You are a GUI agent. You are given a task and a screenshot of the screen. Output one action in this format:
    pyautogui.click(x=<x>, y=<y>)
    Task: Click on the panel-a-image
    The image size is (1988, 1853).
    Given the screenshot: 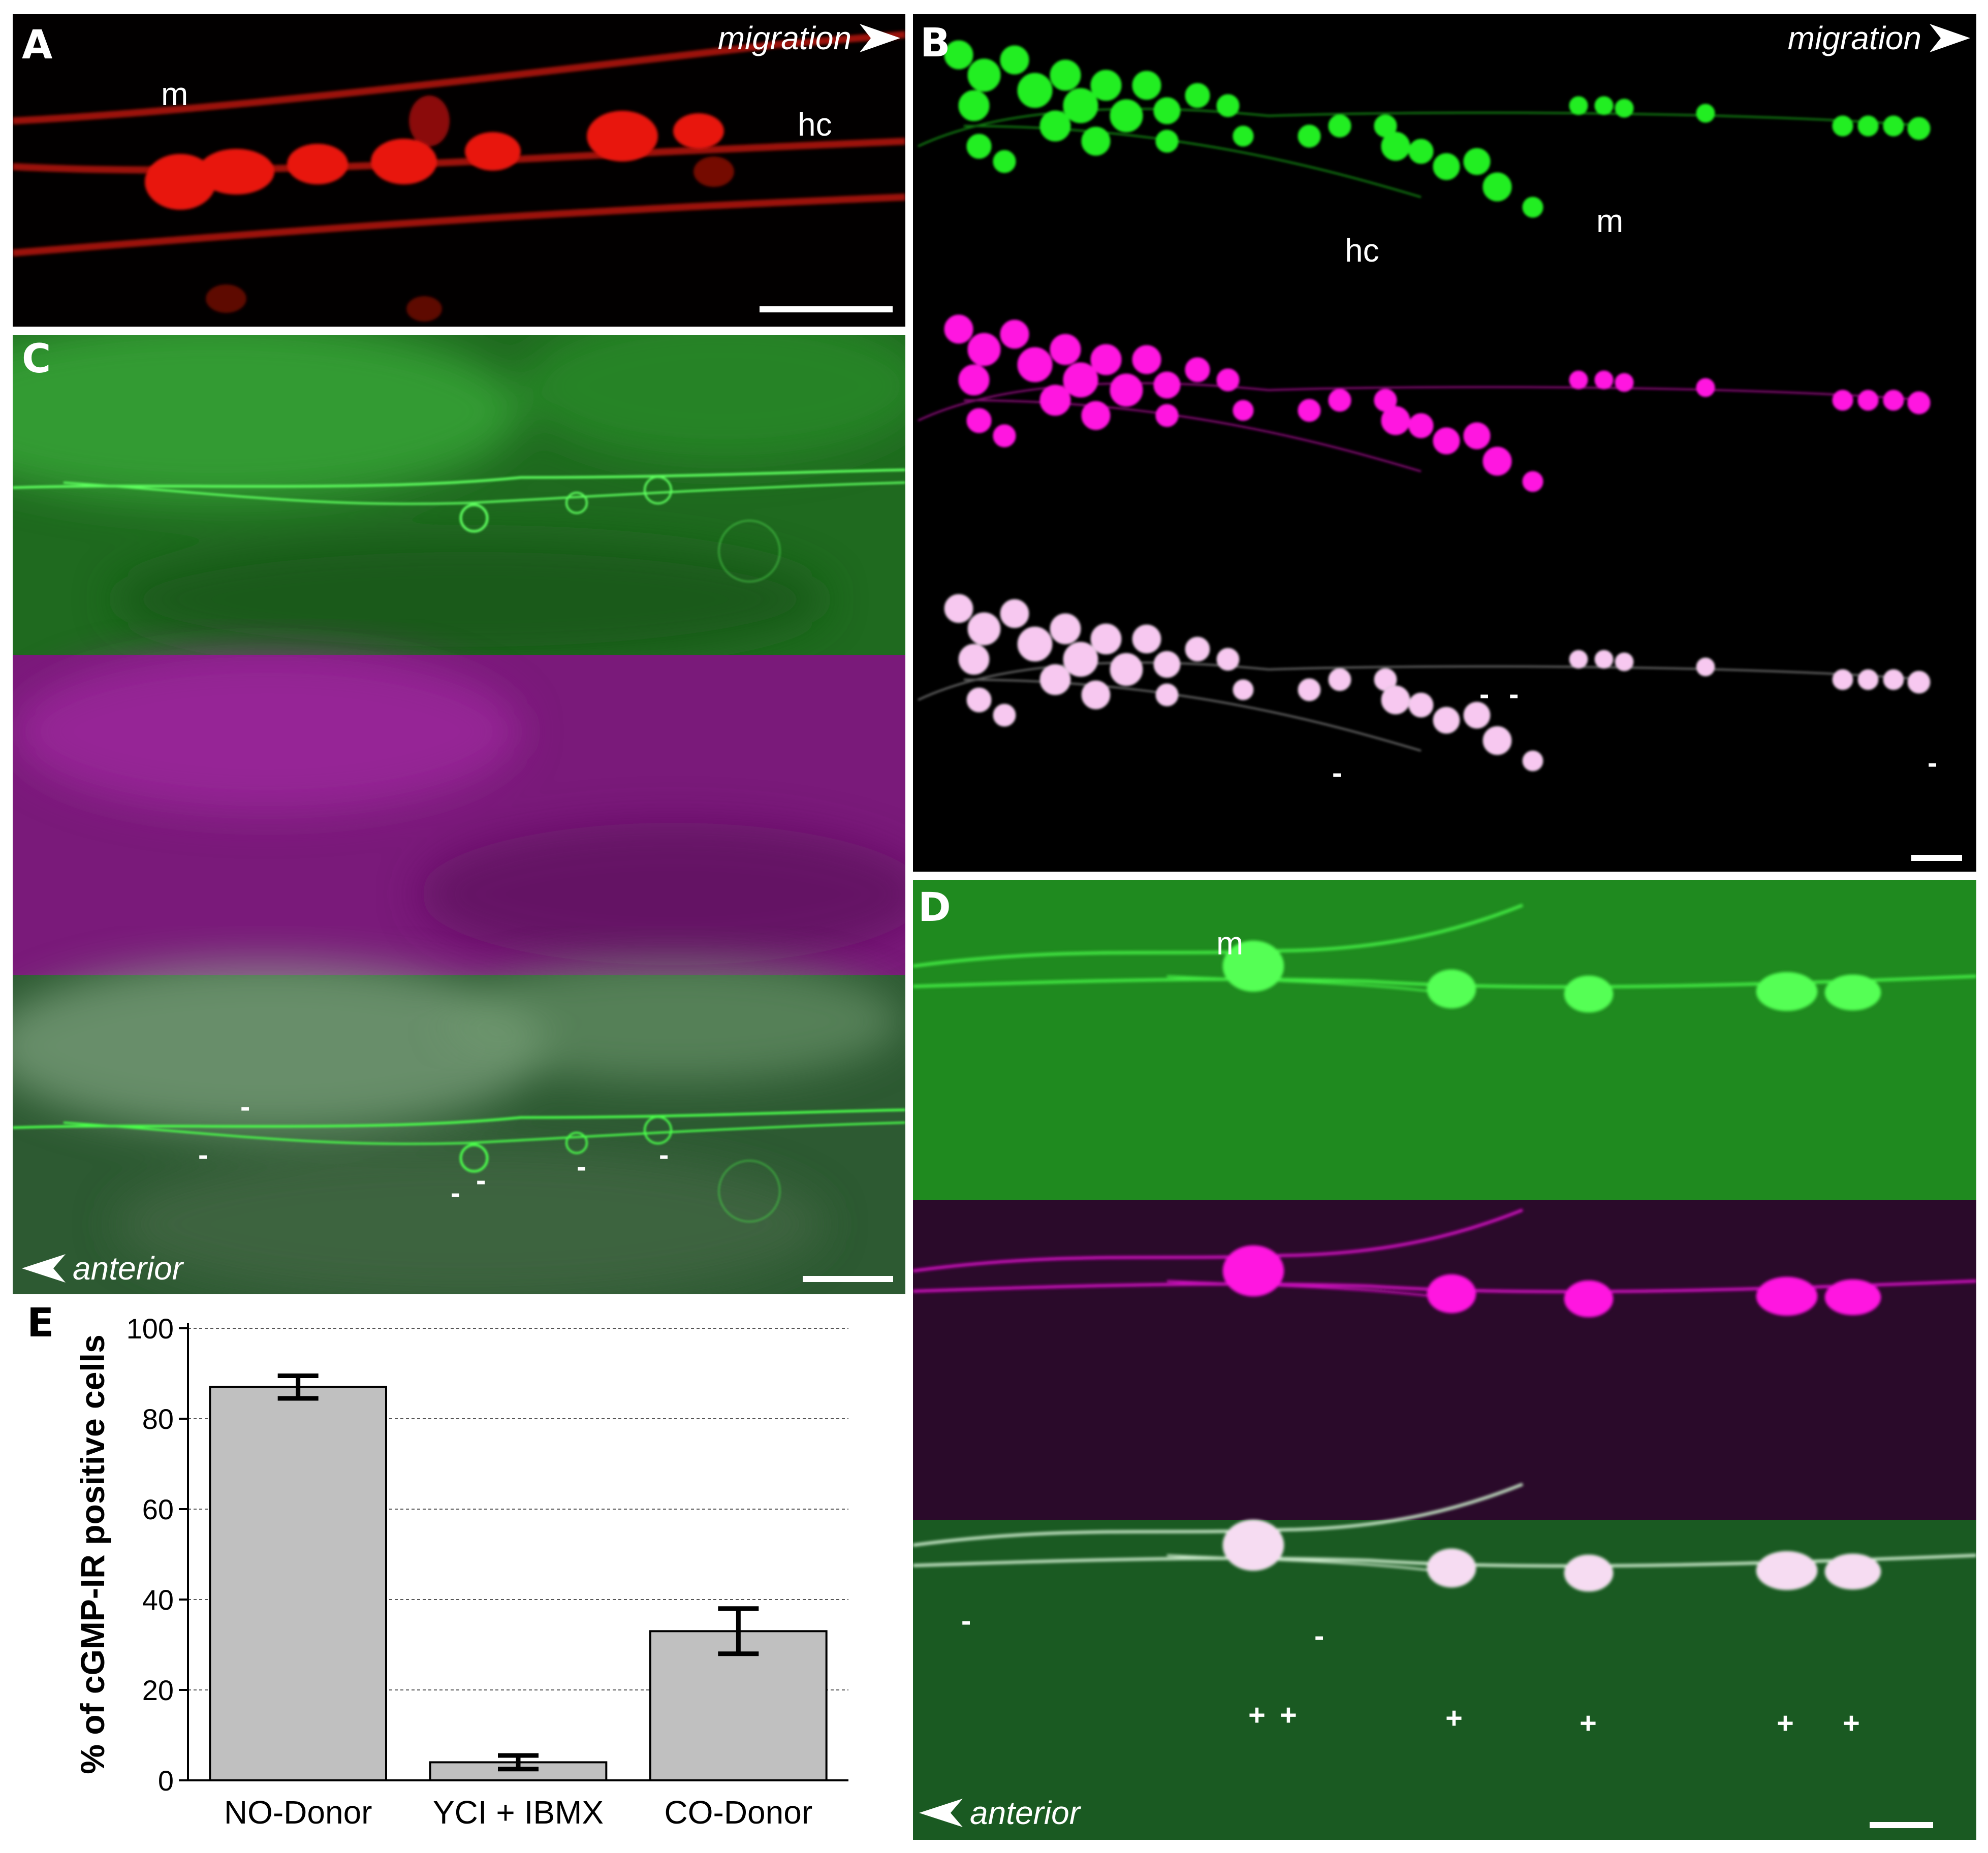 What is the action you would take?
    pyautogui.click(x=459, y=177)
    